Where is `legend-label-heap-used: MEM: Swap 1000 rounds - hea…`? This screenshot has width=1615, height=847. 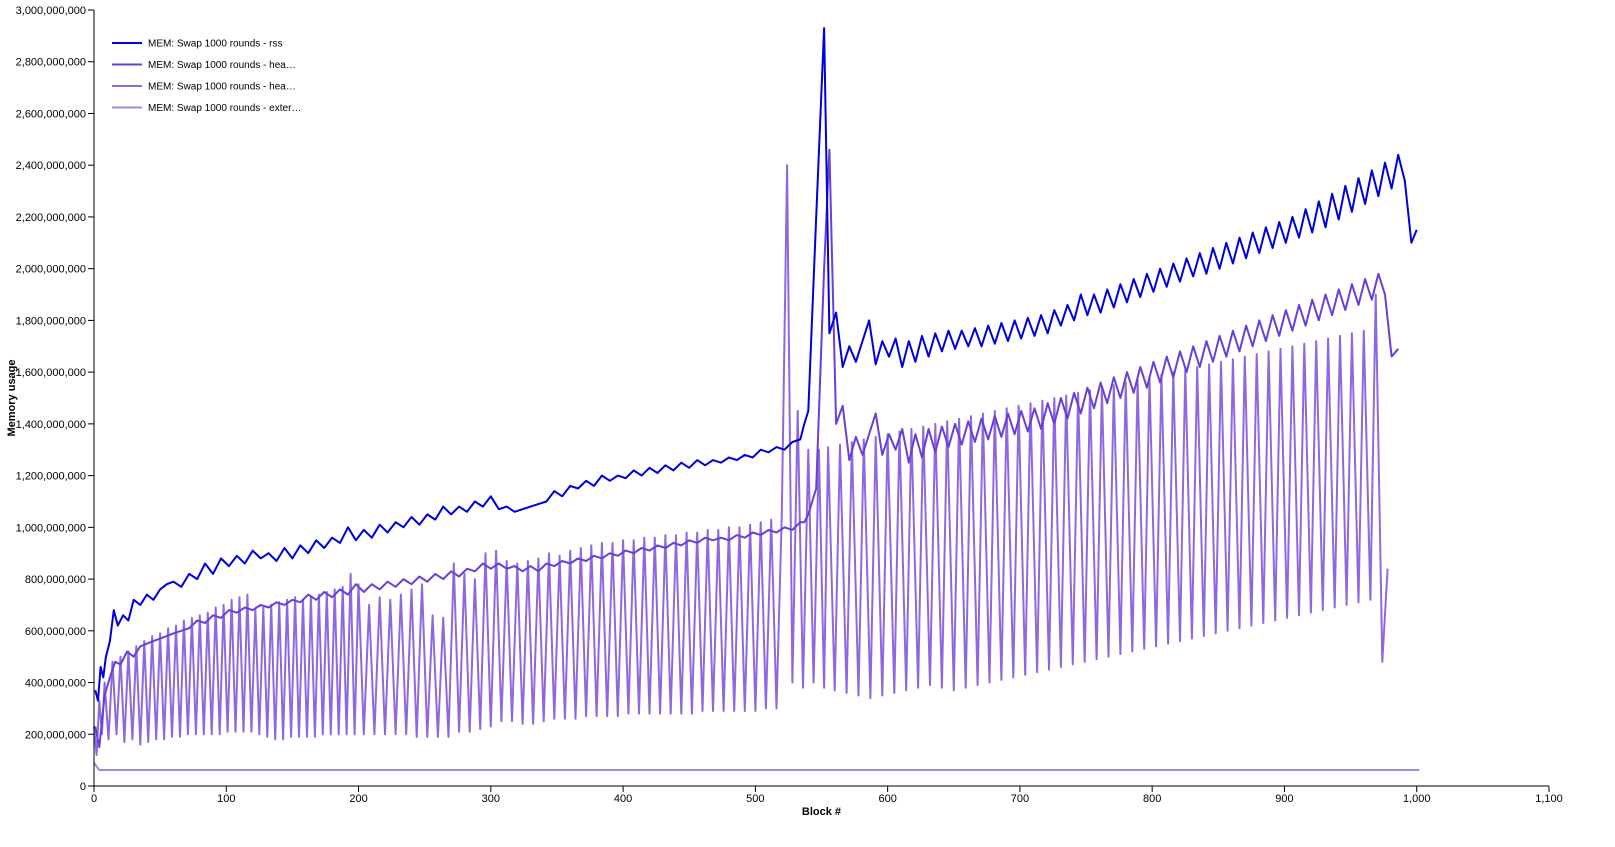 legend-label-heap-used: MEM: Swap 1000 rounds - hea… is located at coordinates (222, 87).